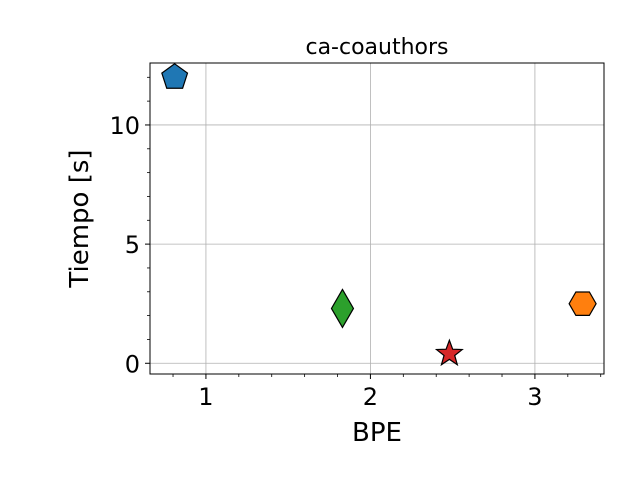 This screenshot has height=480, width=640. What do you see at coordinates (132, 245) in the screenshot?
I see `y-tick-label: 5` at bounding box center [132, 245].